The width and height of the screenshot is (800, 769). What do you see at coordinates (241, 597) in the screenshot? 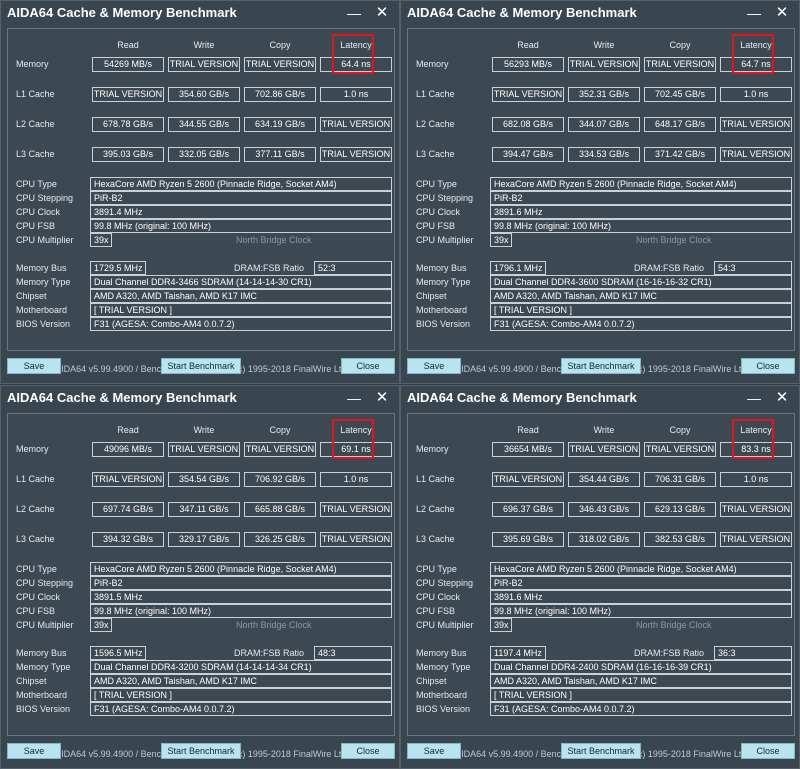
I see `info-value: 3891.5 MHz` at bounding box center [241, 597].